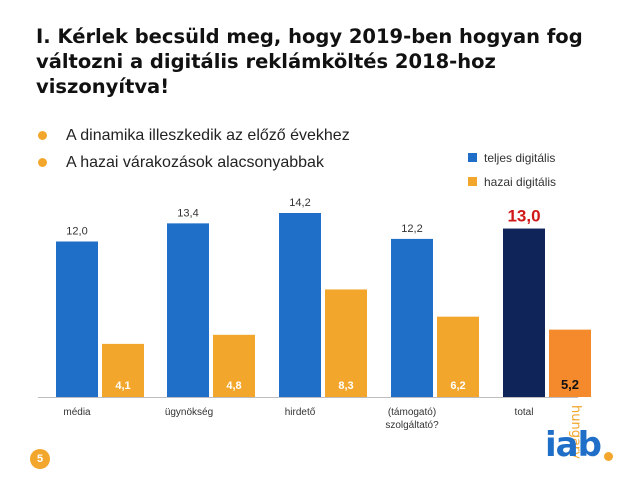 This screenshot has height=477, width=636. Describe the element at coordinates (412, 419) in the screenshot. I see `category-label: (támogató) szolgáltató?` at that location.